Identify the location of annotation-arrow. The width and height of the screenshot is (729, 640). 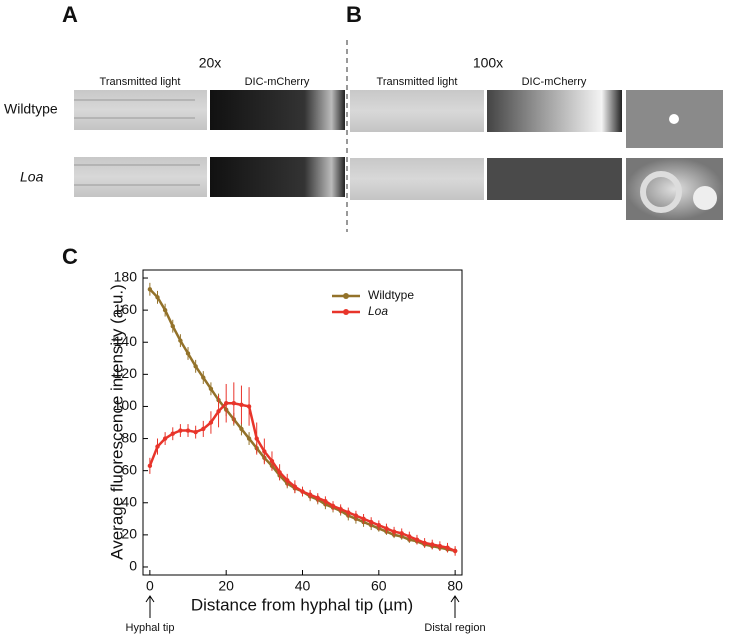
(302, 606).